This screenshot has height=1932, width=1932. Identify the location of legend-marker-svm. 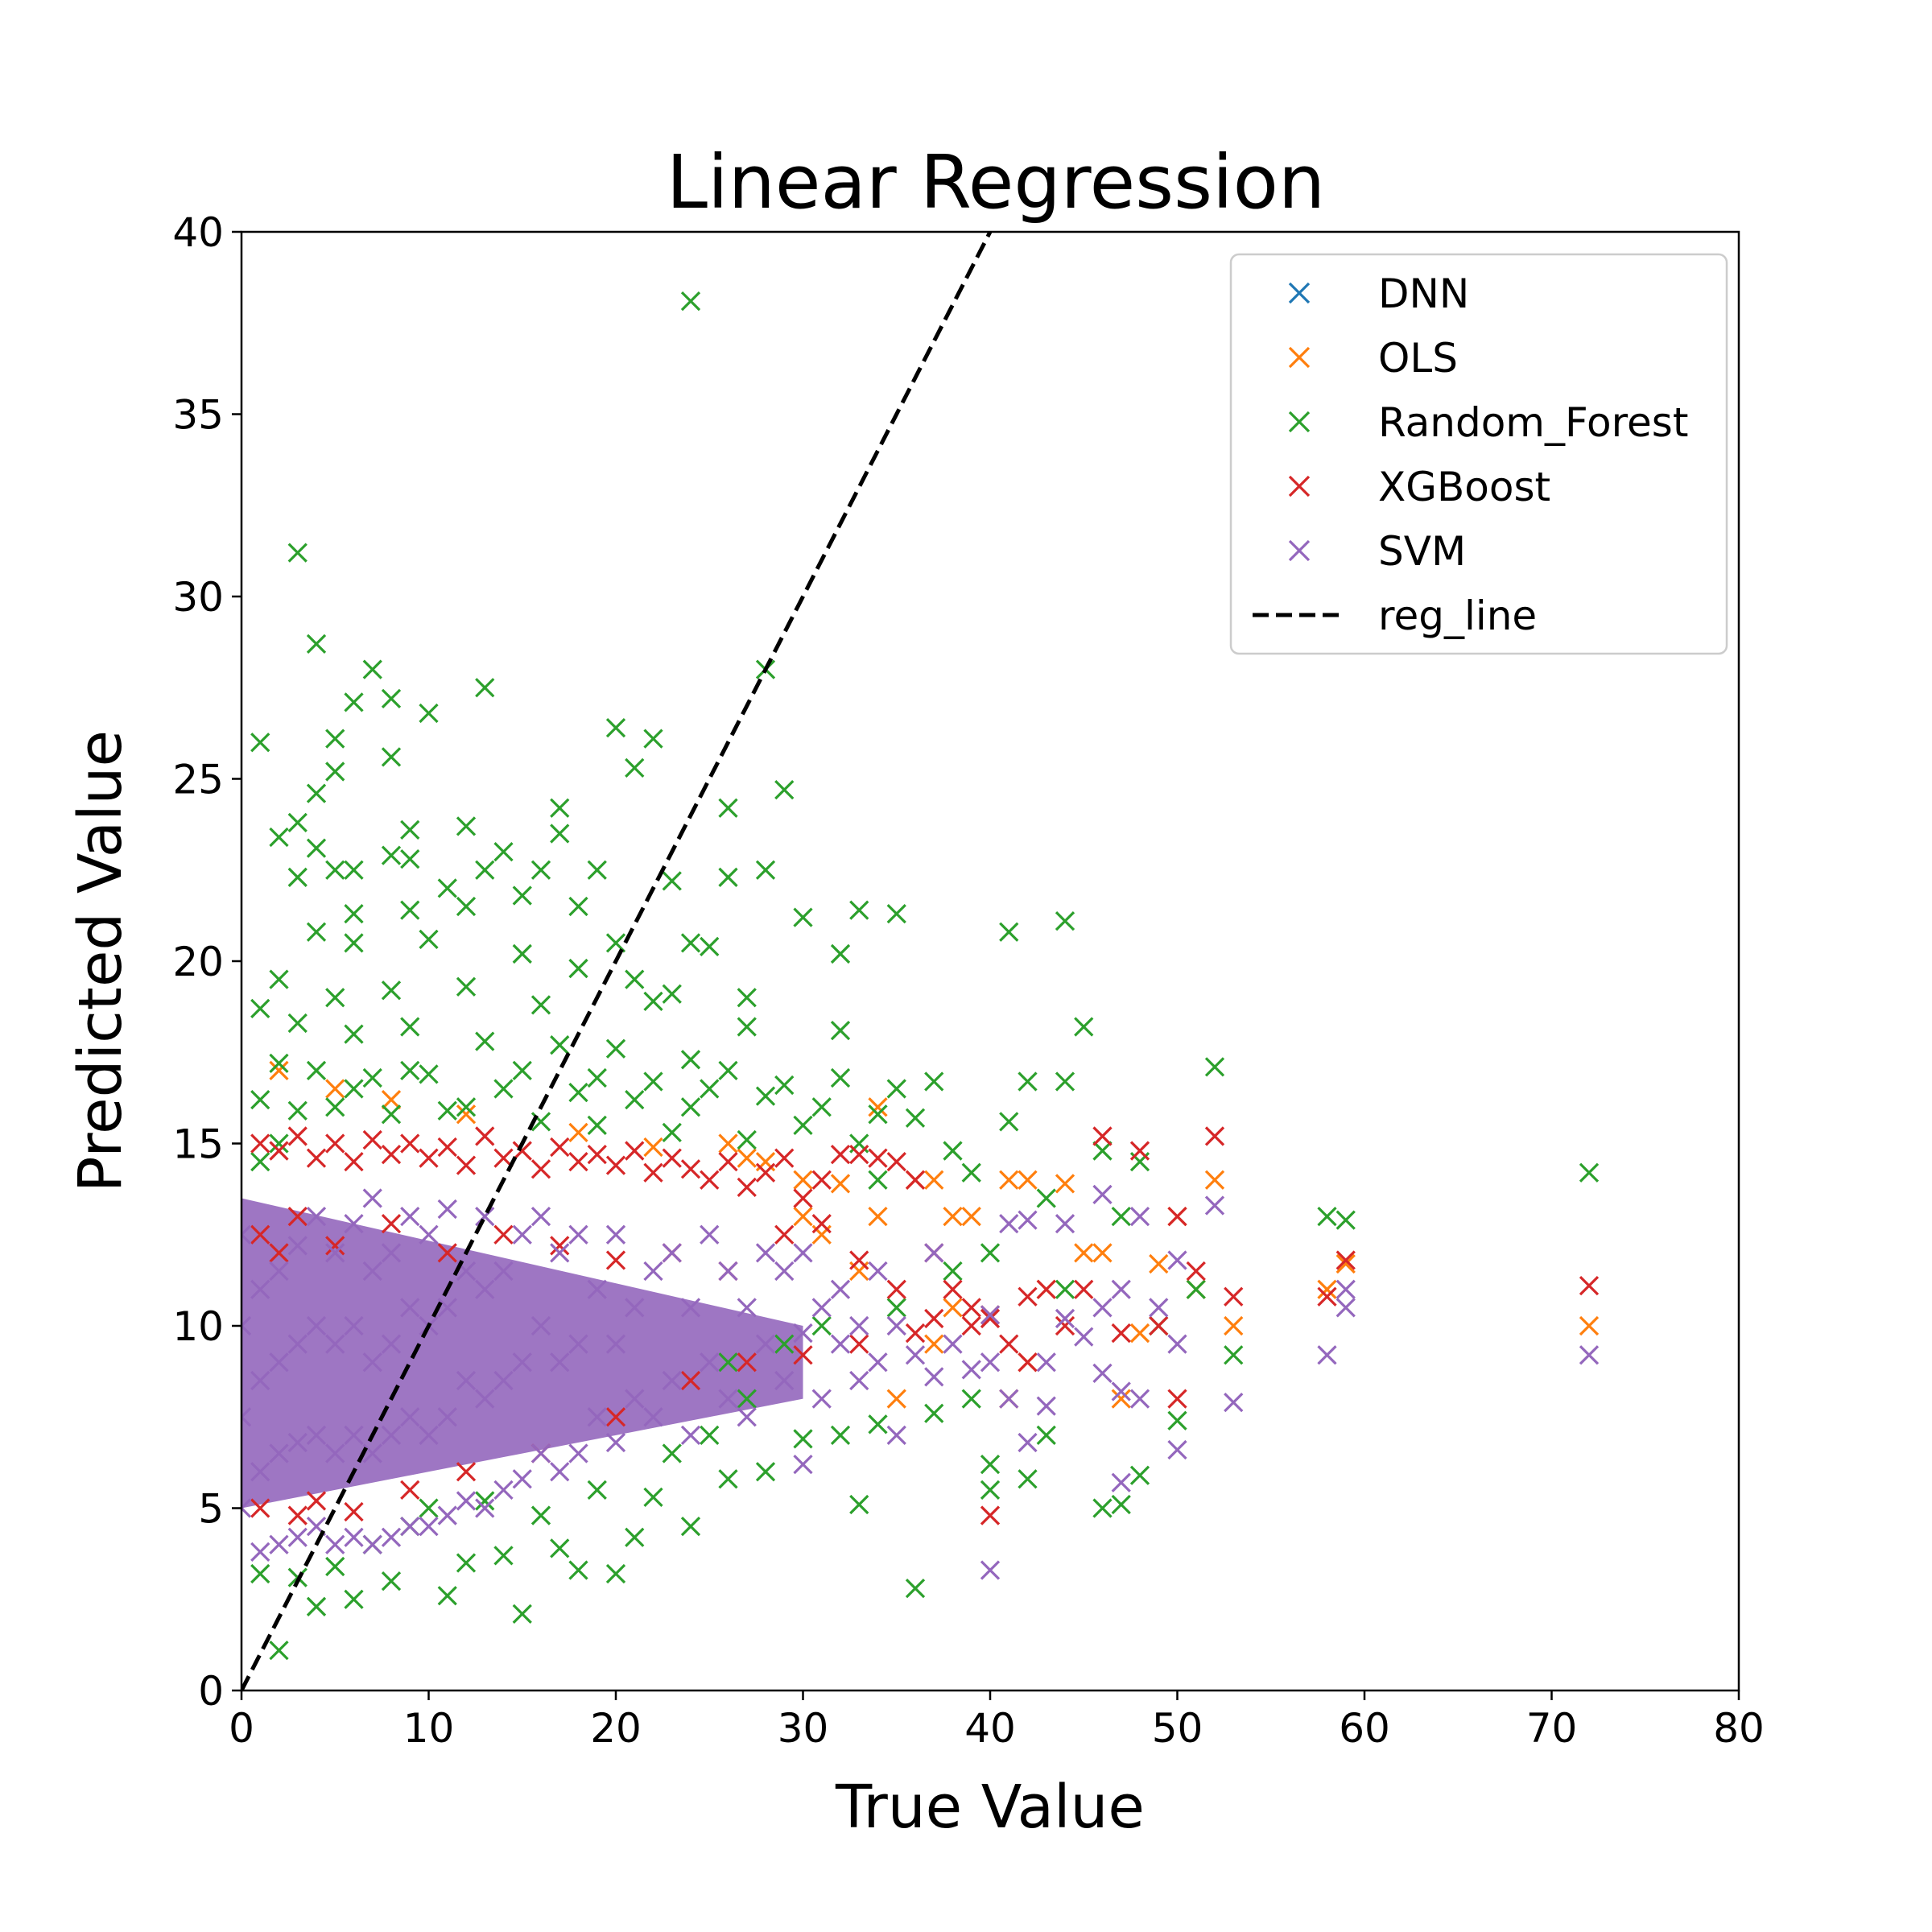
(1299, 550).